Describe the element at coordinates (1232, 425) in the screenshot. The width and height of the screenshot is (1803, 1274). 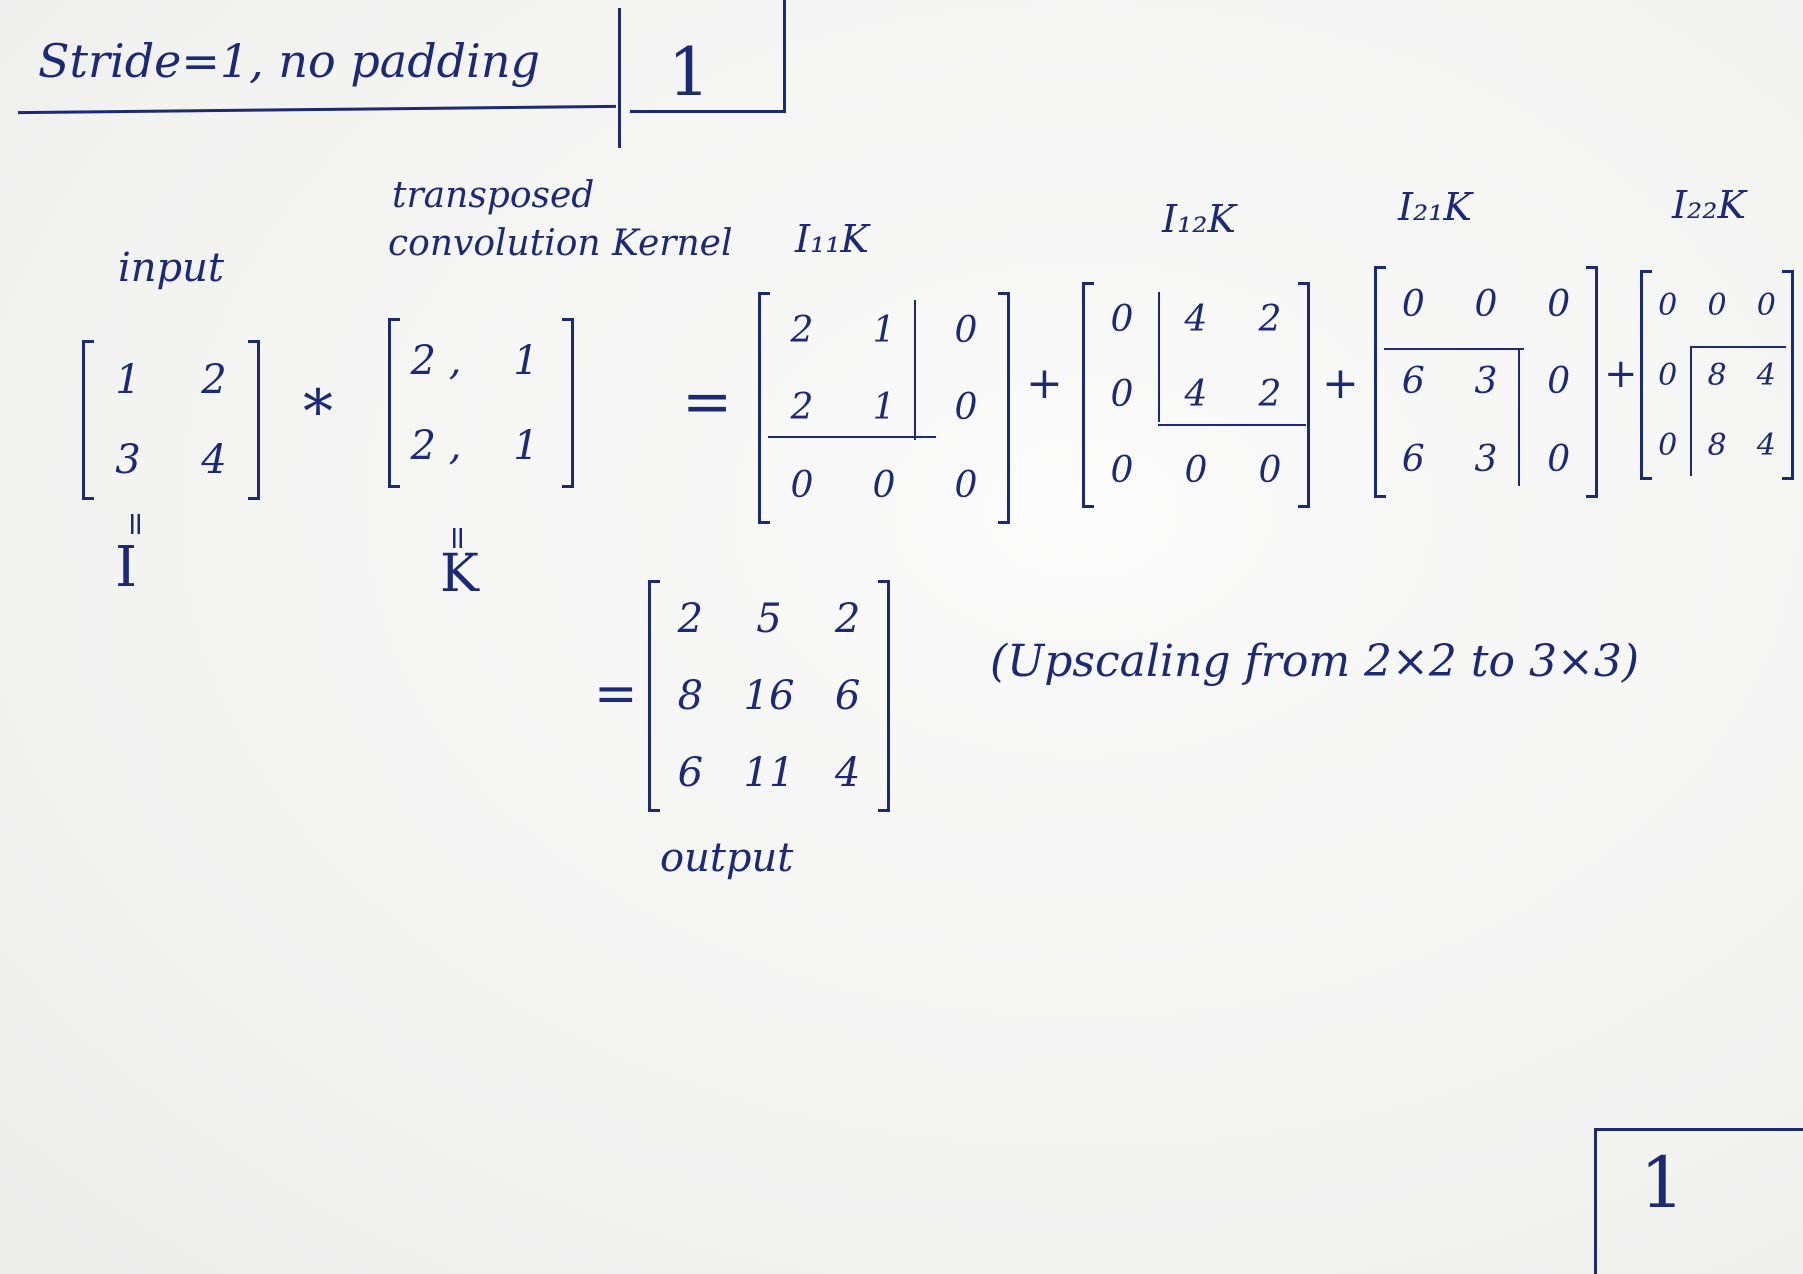
I see `term2-divider-horizontal` at that location.